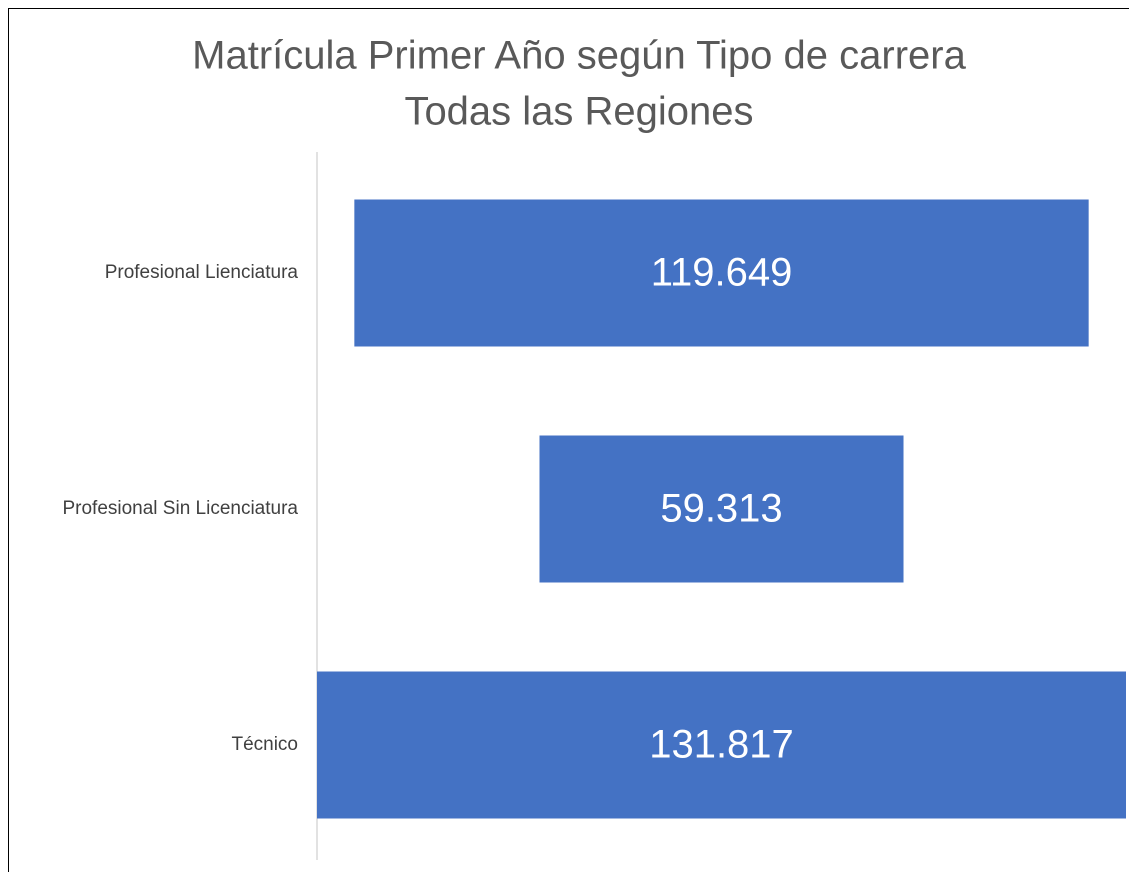 The width and height of the screenshot is (1129, 872). Describe the element at coordinates (264, 744) in the screenshot. I see `category-label: Técnico` at that location.